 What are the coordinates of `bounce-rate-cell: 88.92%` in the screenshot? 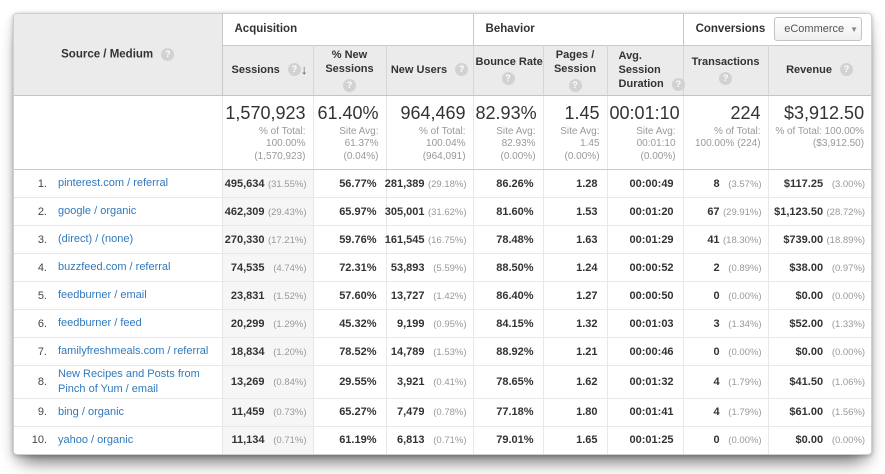 It's located at (508, 351).